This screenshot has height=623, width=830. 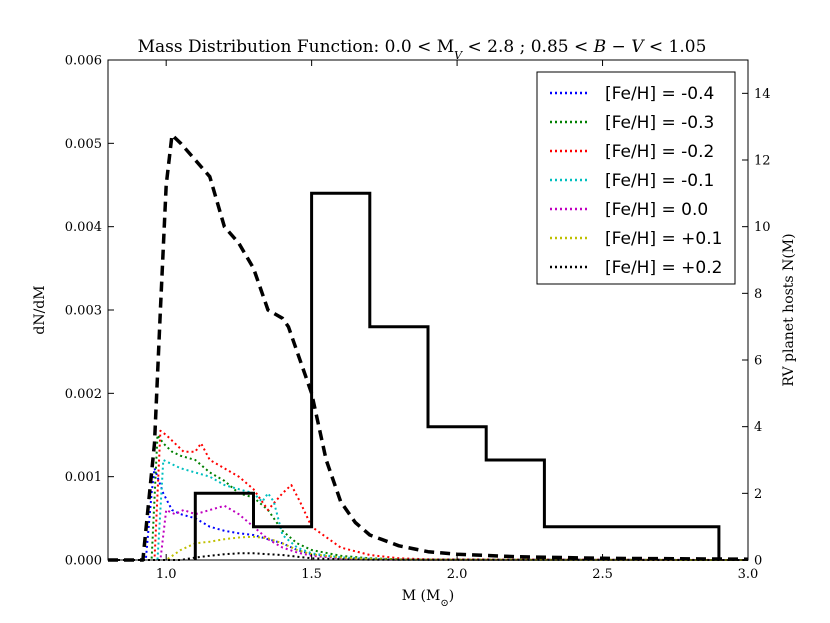 I want to click on y2-tick-label: 14, so click(x=762, y=94).